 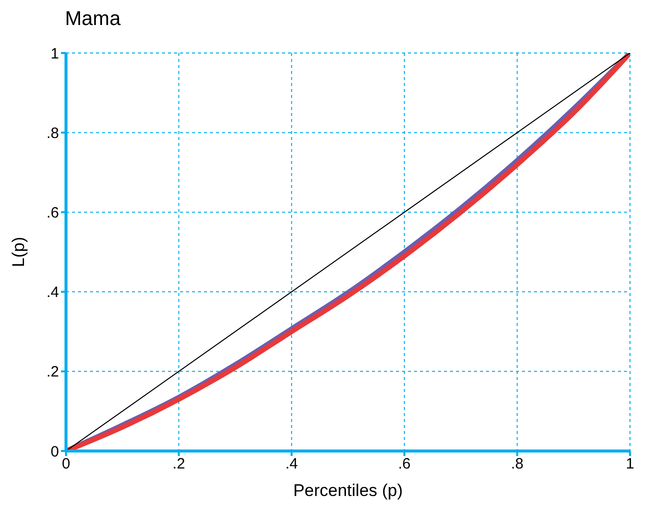 What do you see at coordinates (93, 19) in the screenshot?
I see `chart-title: Mama` at bounding box center [93, 19].